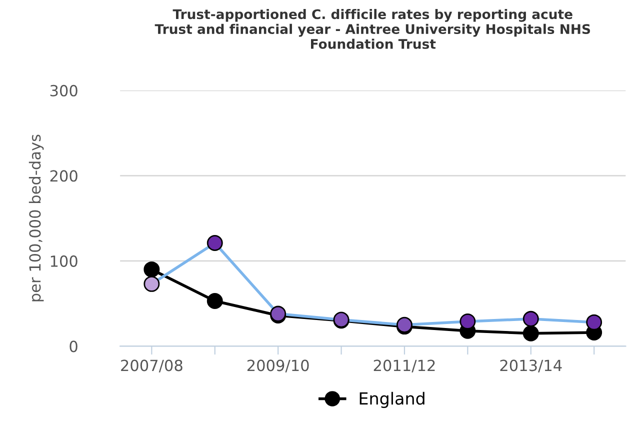  I want to click on chart-title: Trust-apportioned C. difficile rates by reporting acute Trust and financial year - Aintree University Hospitals NHS Foundation Trust, so click(372, 28).